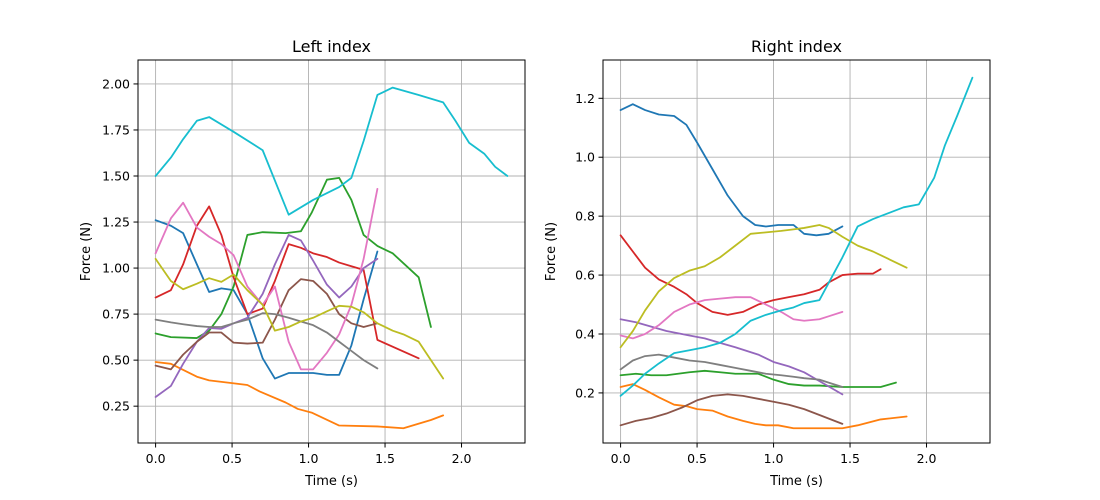  I want to click on left-y-tick-label: 0.50, so click(116, 360).